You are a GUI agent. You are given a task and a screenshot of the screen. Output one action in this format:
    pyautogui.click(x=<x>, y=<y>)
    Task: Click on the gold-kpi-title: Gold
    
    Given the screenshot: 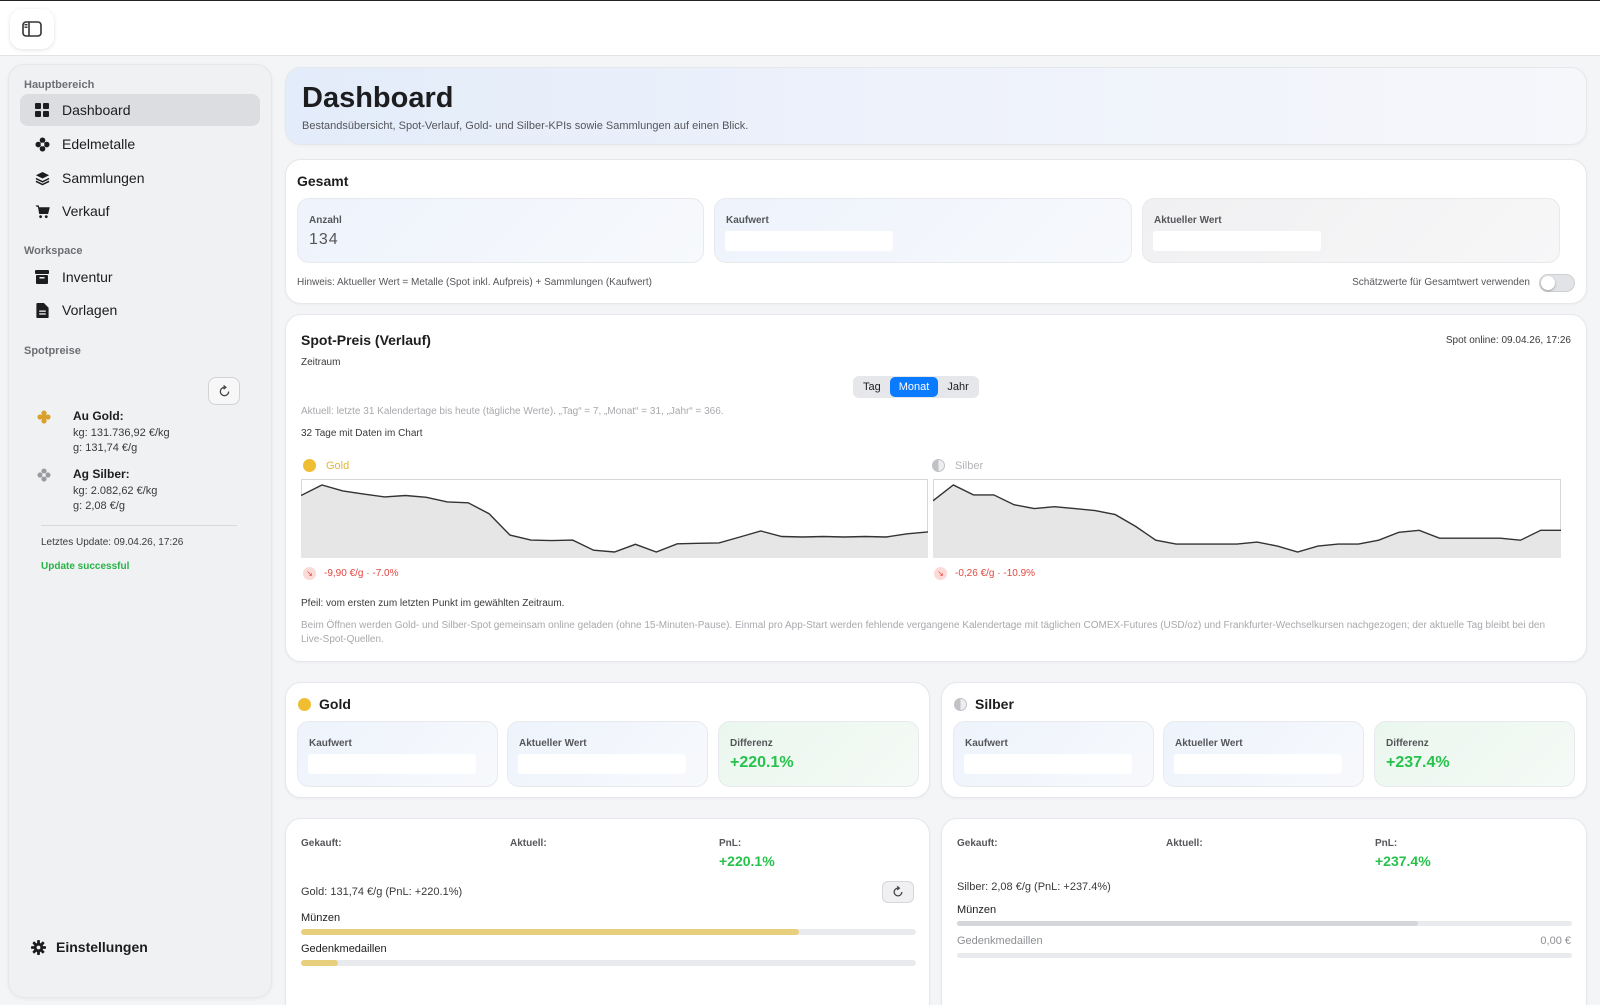 What is the action you would take?
    pyautogui.click(x=335, y=704)
    